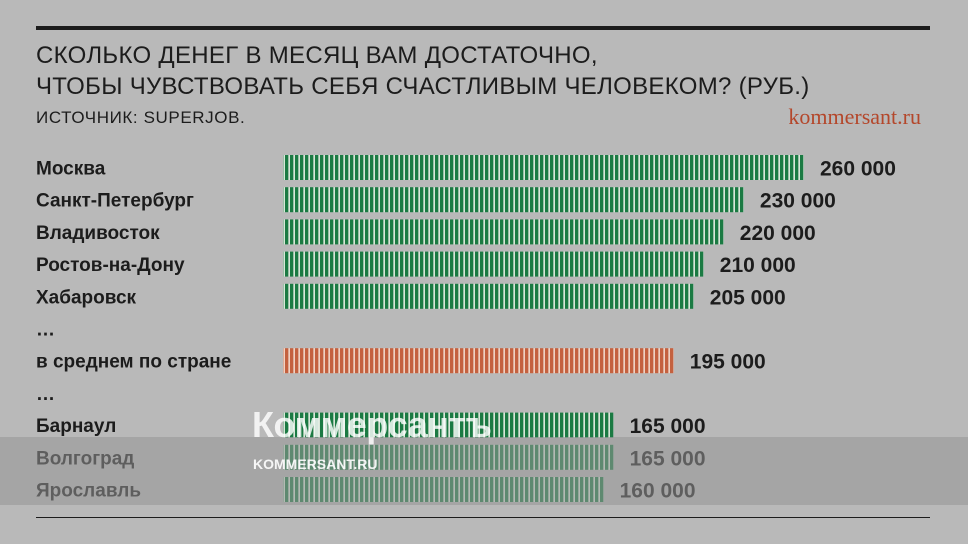 The height and width of the screenshot is (544, 968). What do you see at coordinates (483, 28) in the screenshot?
I see `top-rule` at bounding box center [483, 28].